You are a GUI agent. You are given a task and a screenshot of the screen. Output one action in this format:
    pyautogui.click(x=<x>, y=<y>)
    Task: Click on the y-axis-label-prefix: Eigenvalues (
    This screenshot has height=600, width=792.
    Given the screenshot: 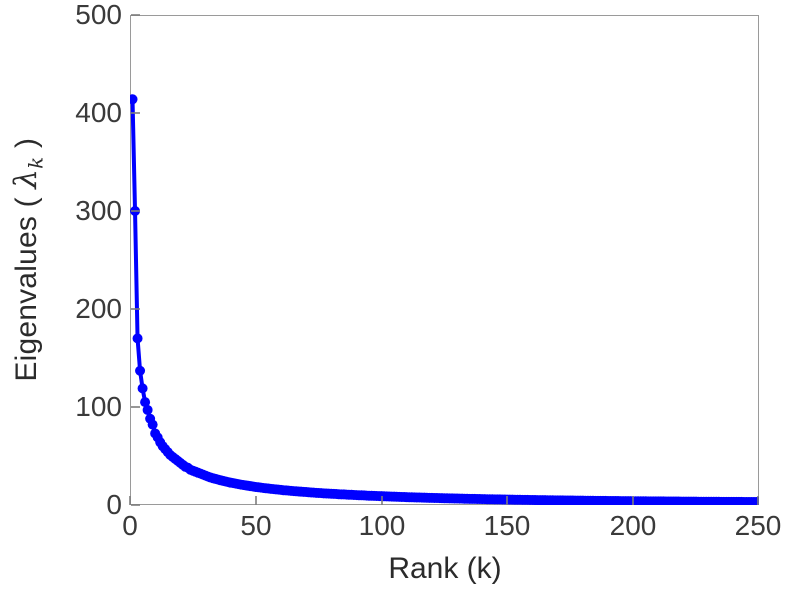 What is the action you would take?
    pyautogui.click(x=27, y=285)
    